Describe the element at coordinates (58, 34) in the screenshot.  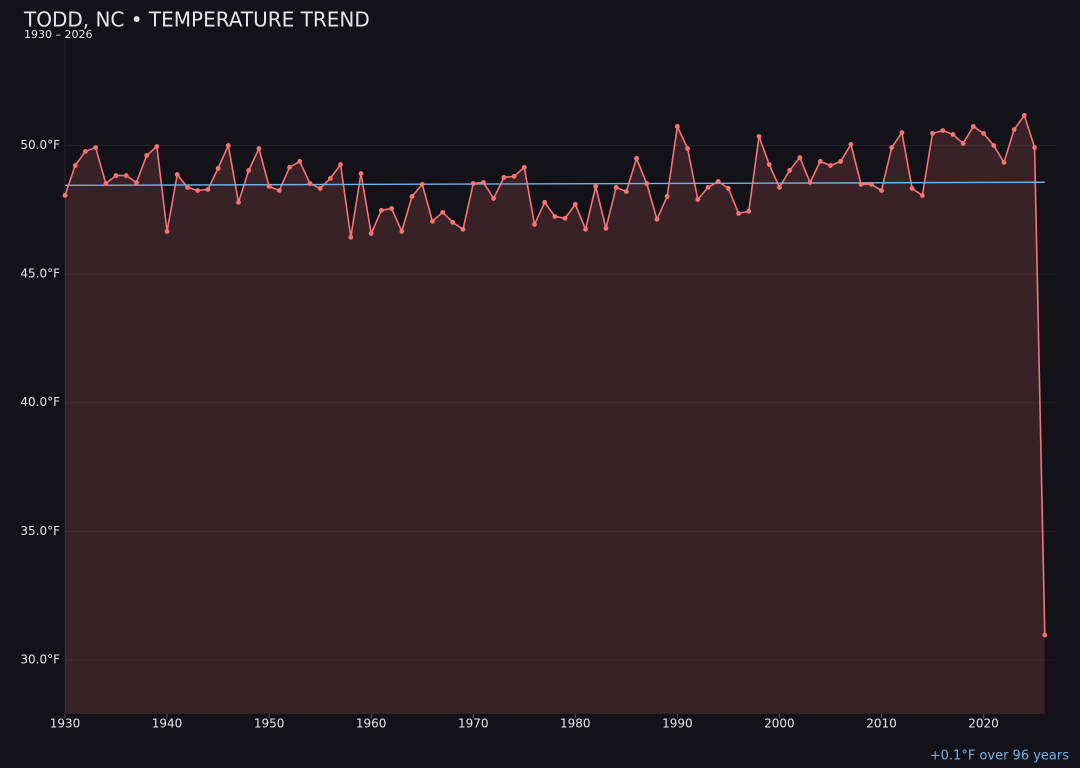
I see `chart-subtitle: 1930 – 2026` at that location.